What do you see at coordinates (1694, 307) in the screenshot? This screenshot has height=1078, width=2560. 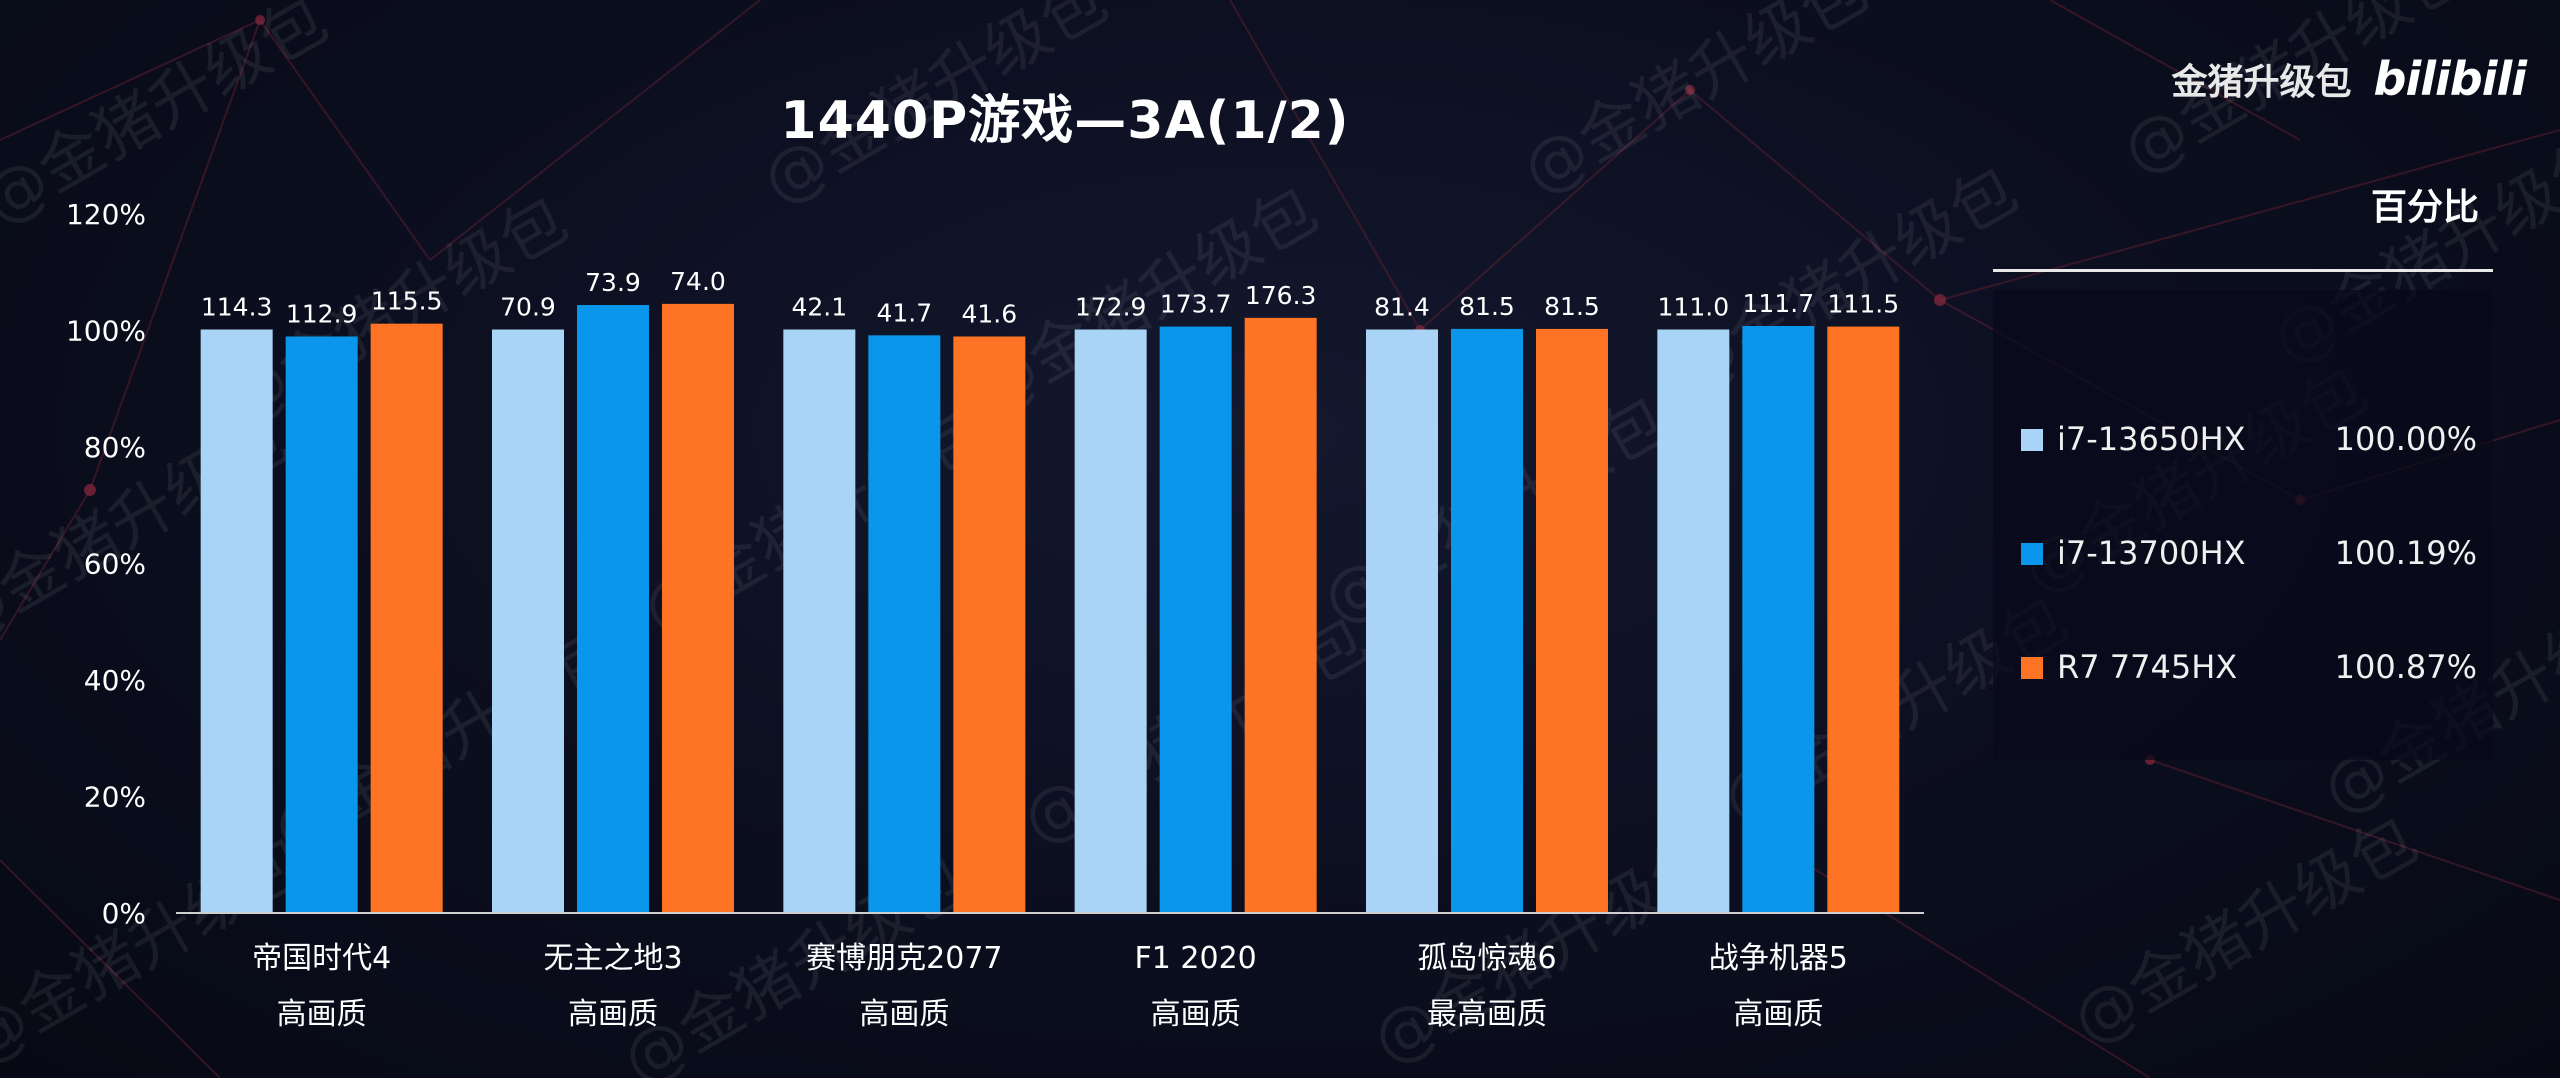 I see `data-label: 111.0` at bounding box center [1694, 307].